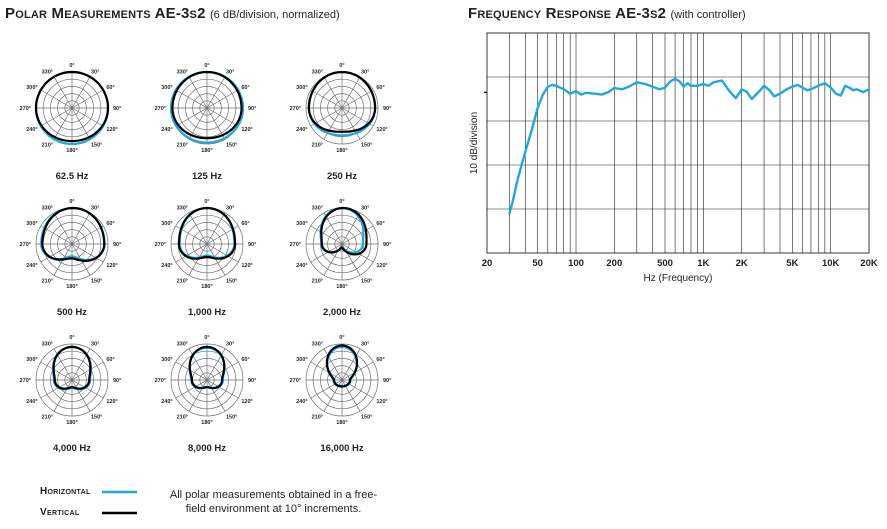 This screenshot has width=887, height=529. I want to click on polar-frequency-label: 2,000 Hz, so click(342, 312).